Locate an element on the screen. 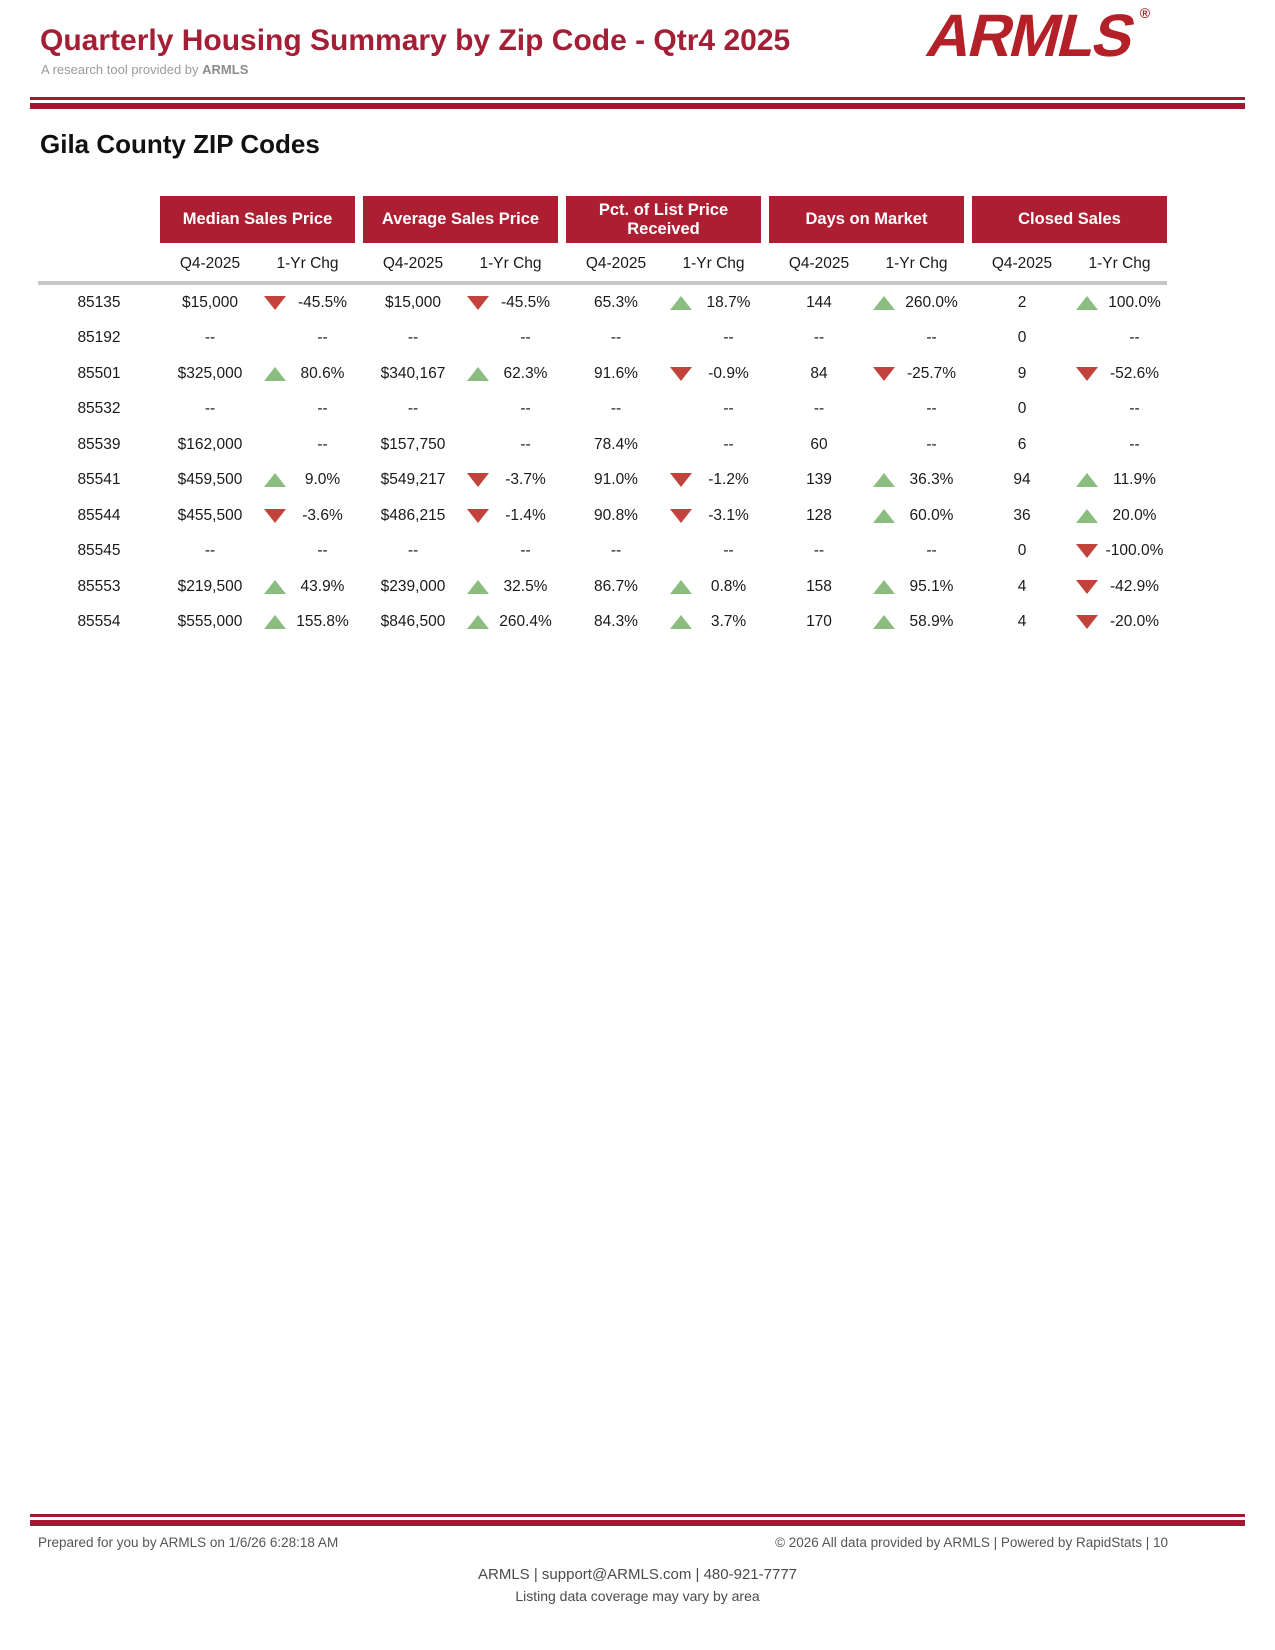  metric-group-cell: 84.3% 3.7% is located at coordinates (663, 622).